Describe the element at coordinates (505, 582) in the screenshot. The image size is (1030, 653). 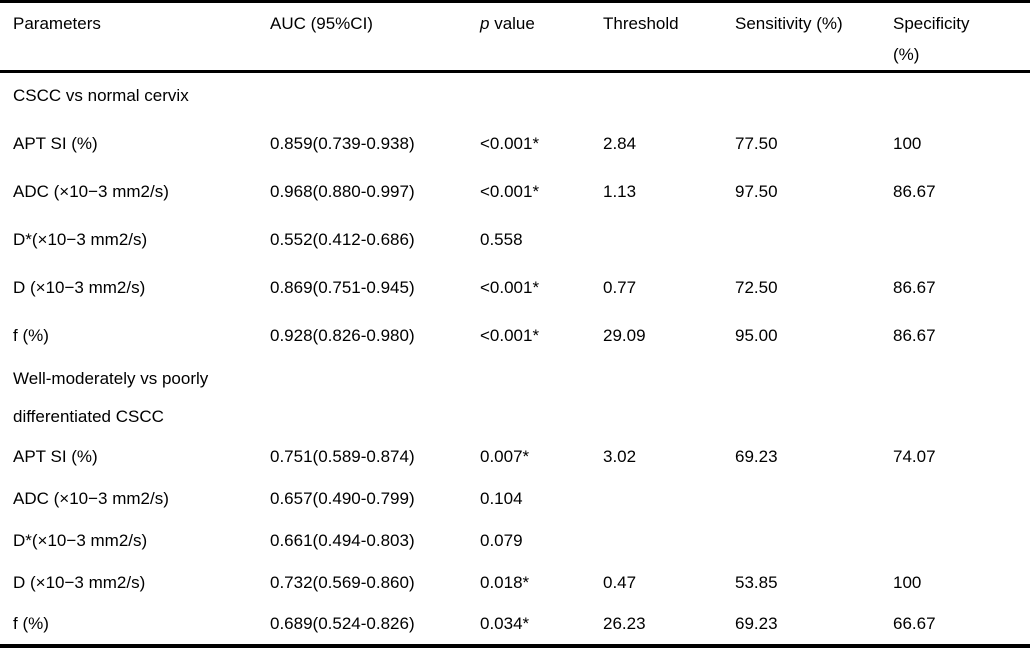
I see `cell-p-value: 0.018*` at that location.